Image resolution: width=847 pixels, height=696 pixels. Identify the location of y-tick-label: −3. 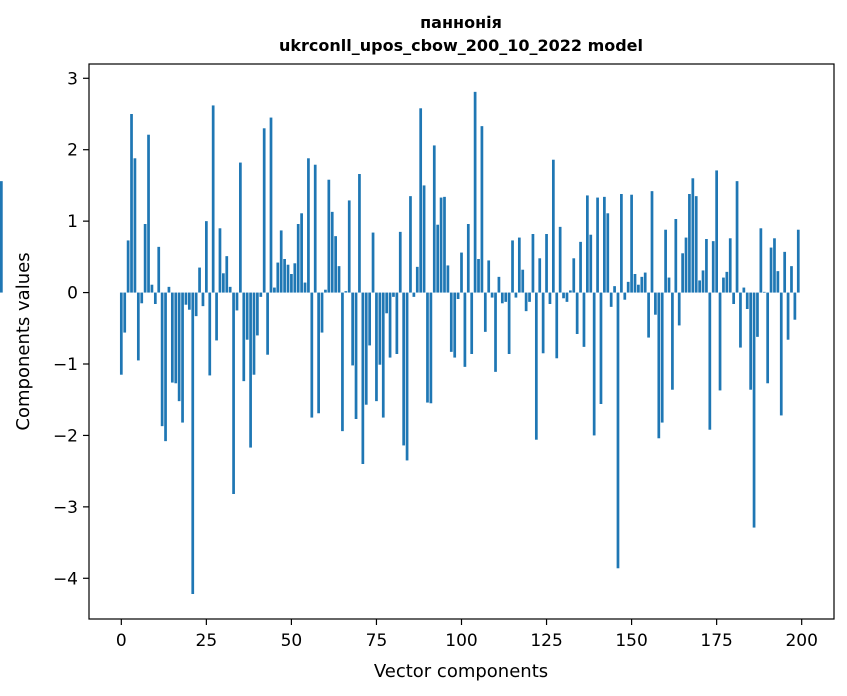
(65, 508).